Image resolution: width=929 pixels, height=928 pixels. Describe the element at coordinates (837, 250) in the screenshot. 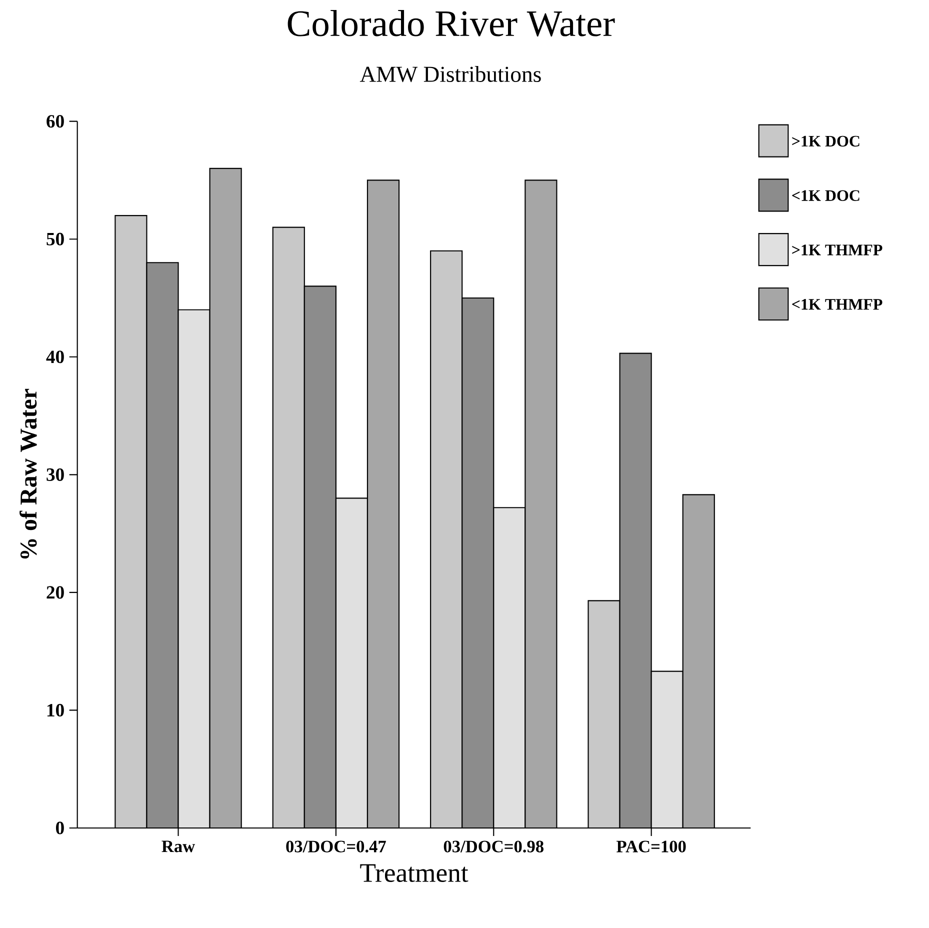

I see `legend-label: >1K THMFP` at that location.